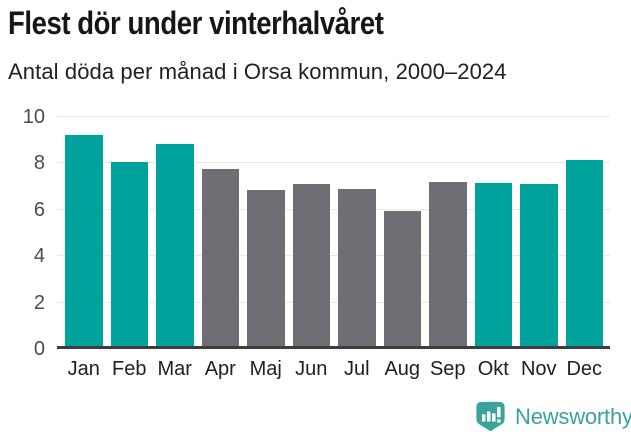 The width and height of the screenshot is (631, 439). I want to click on x-tick-label-aug: Aug, so click(402, 369).